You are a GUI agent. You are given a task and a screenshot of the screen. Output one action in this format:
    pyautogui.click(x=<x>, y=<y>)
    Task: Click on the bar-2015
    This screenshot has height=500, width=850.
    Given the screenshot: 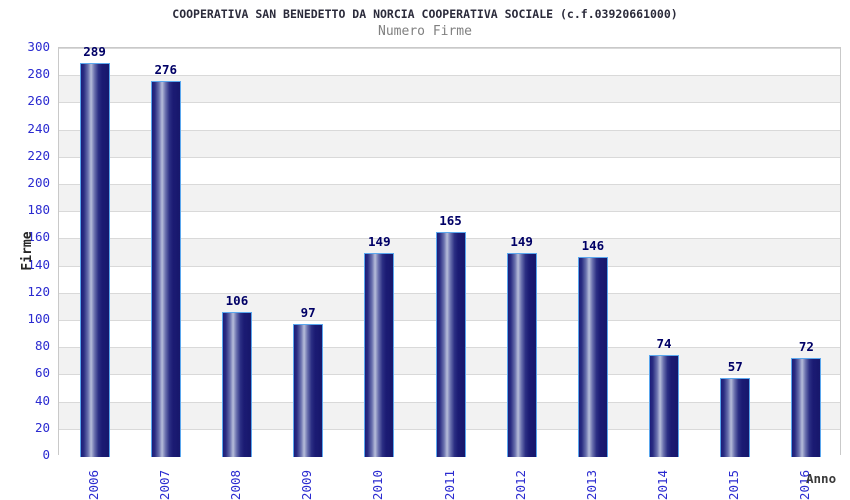 What is the action you would take?
    pyautogui.click(x=735, y=417)
    